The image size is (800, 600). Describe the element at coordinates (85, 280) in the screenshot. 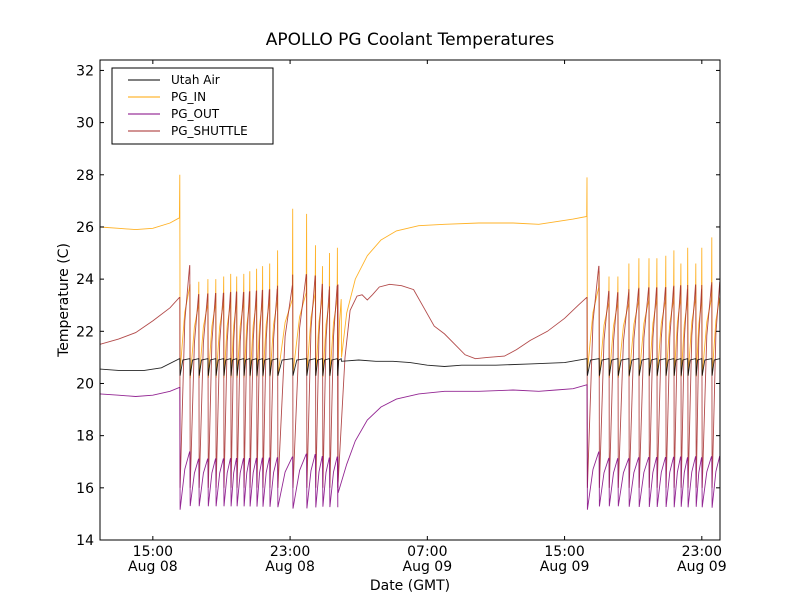

I see `y-tick-label: 24` at that location.